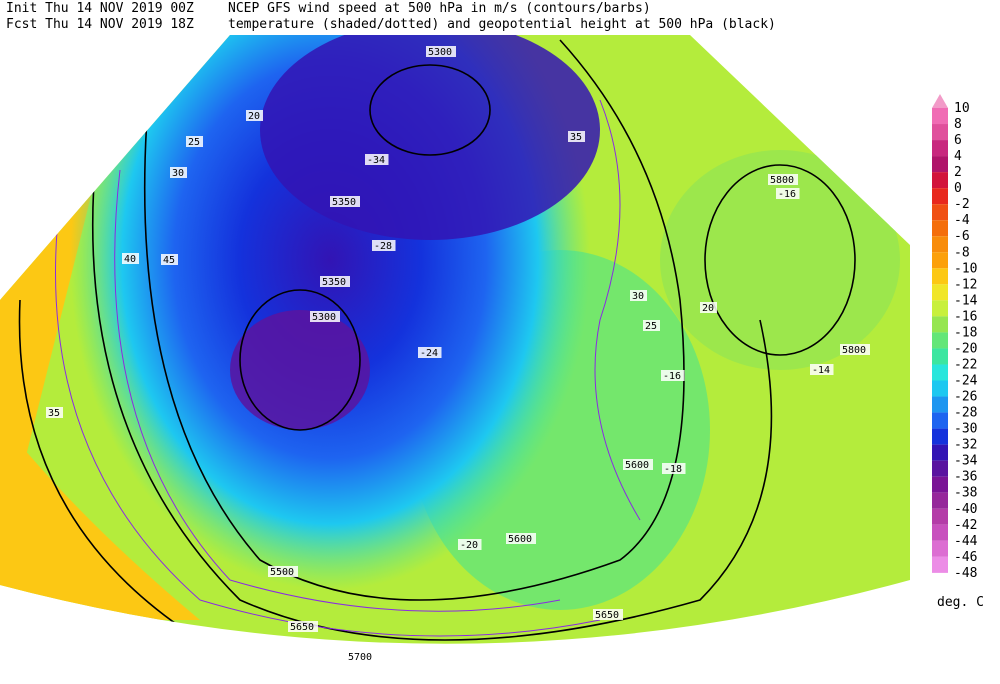  I want to click on legend-tick-label: -42, so click(965, 525).